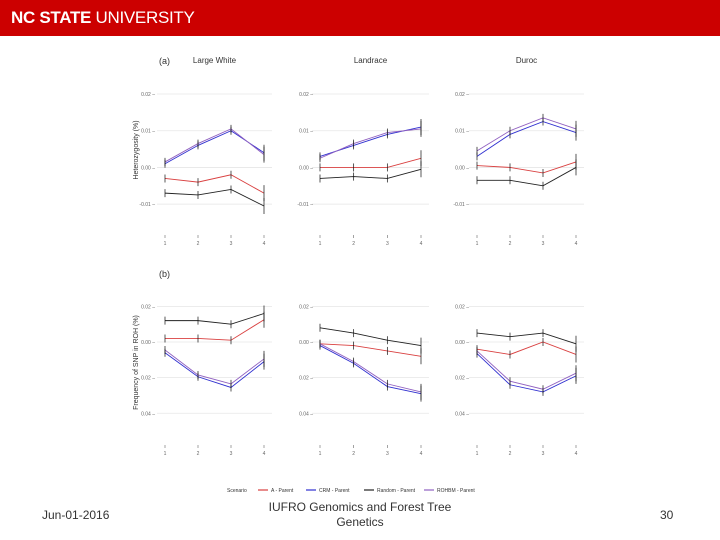  What do you see at coordinates (51, 17) in the screenshot?
I see `brand-bold-text: NC STATE` at bounding box center [51, 17].